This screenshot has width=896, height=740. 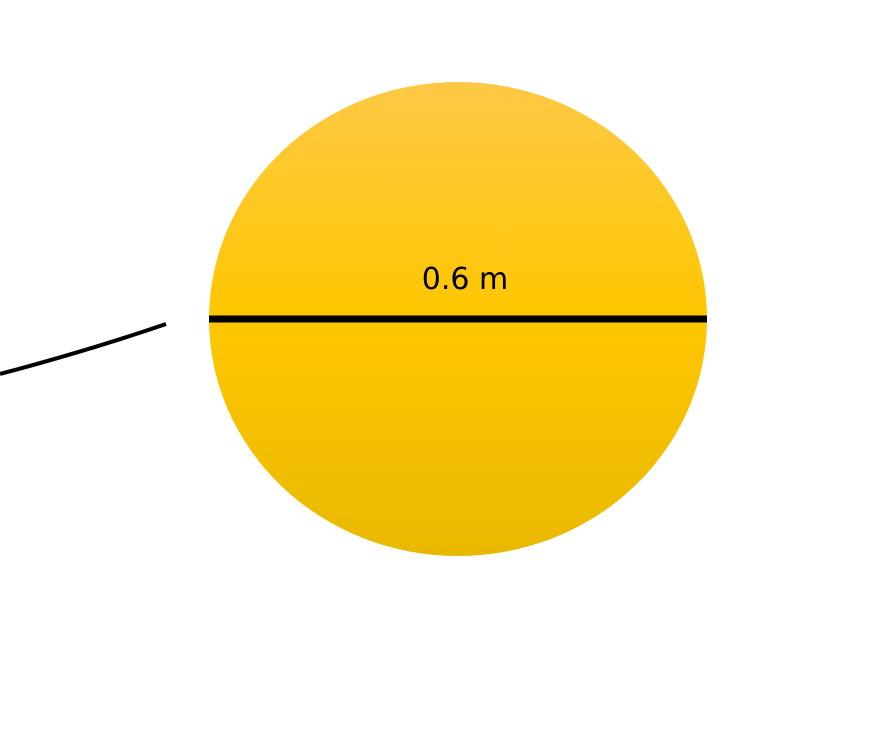 What do you see at coordinates (83, 349) in the screenshot?
I see `connecting-wire` at bounding box center [83, 349].